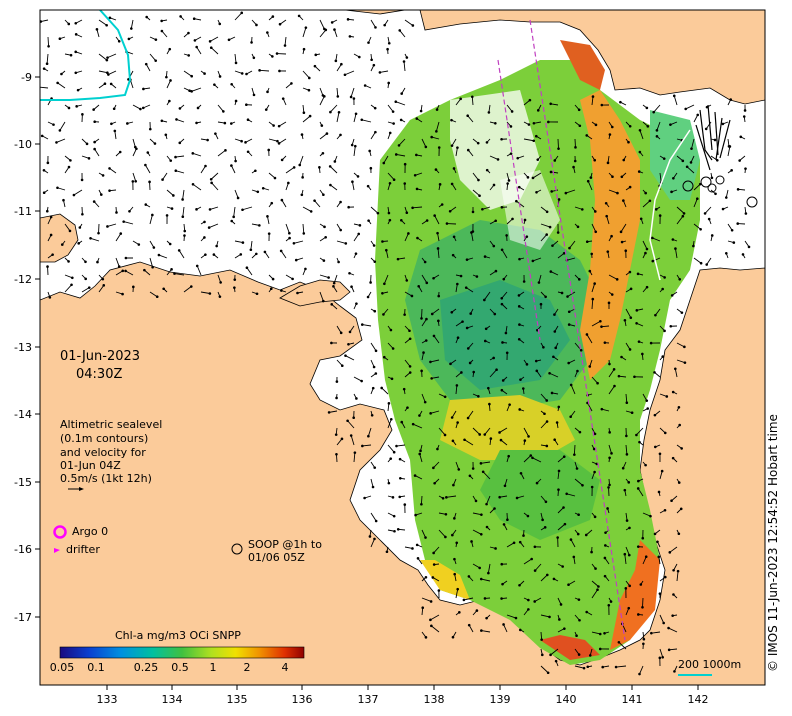  What do you see at coordinates (285, 667) in the screenshot?
I see `colorbar-tick-label: 4` at bounding box center [285, 667].